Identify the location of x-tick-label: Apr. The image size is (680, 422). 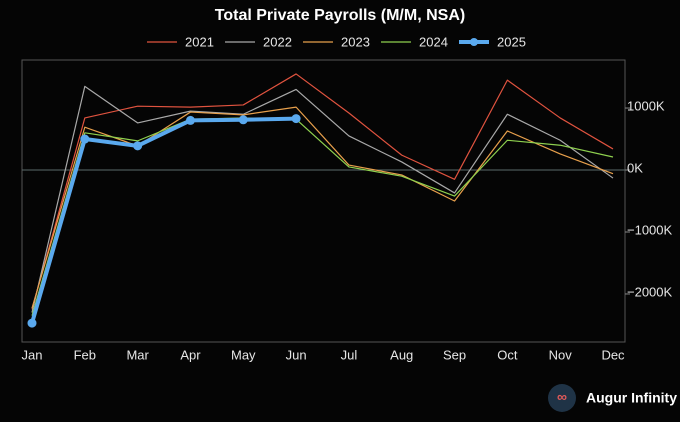
(190, 354).